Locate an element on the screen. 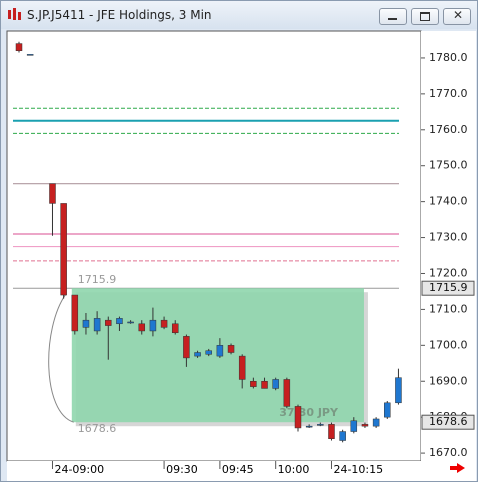  restore-button is located at coordinates (425, 16).